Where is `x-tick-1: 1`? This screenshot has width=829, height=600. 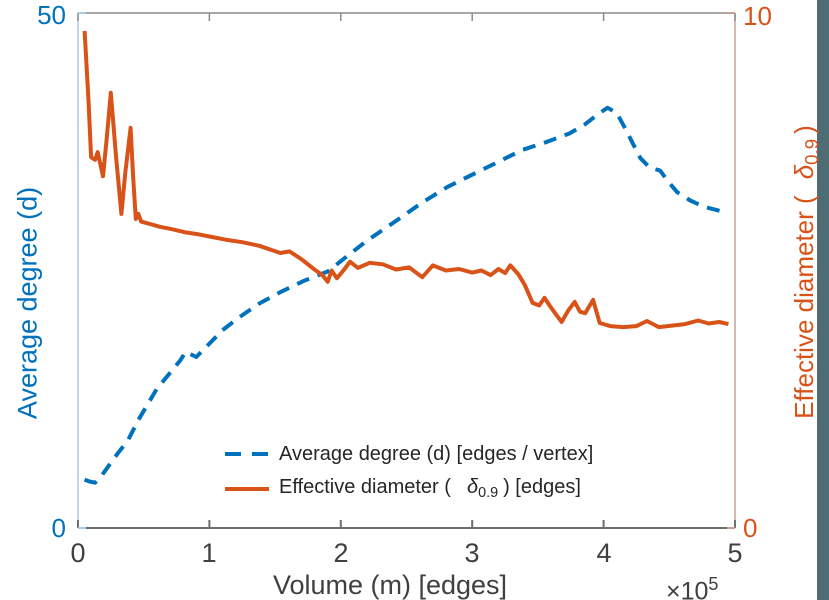
x-tick-1: 1 is located at coordinates (209, 553).